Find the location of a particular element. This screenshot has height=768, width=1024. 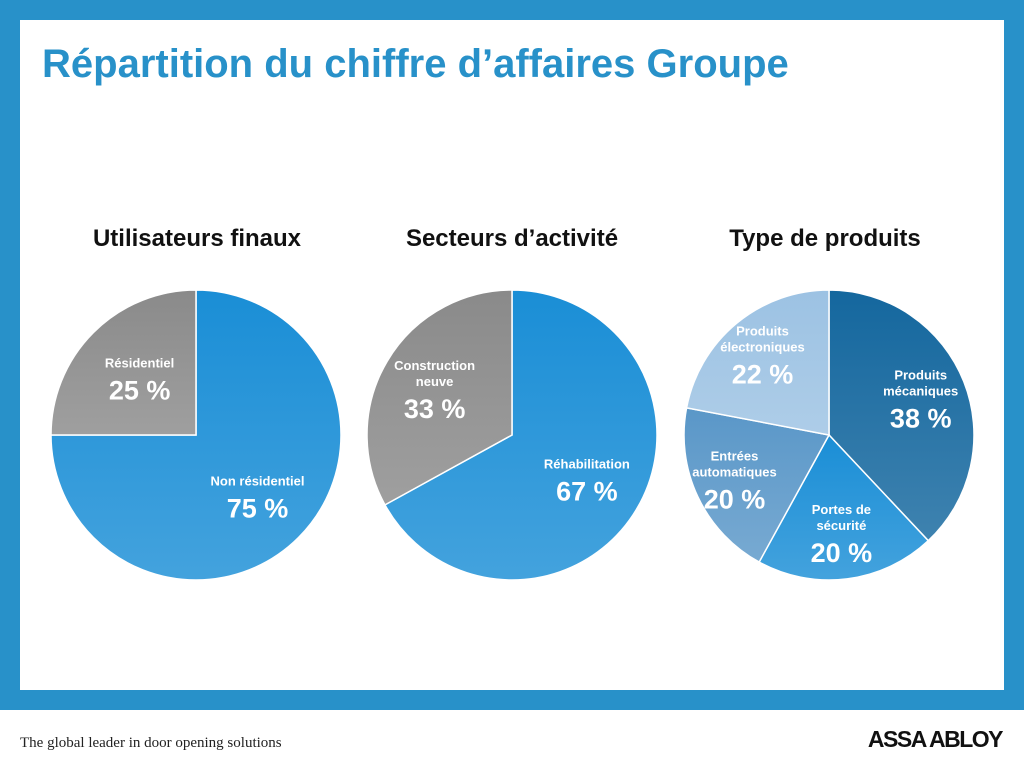

slice-category-text: électroniques is located at coordinates (762, 347).